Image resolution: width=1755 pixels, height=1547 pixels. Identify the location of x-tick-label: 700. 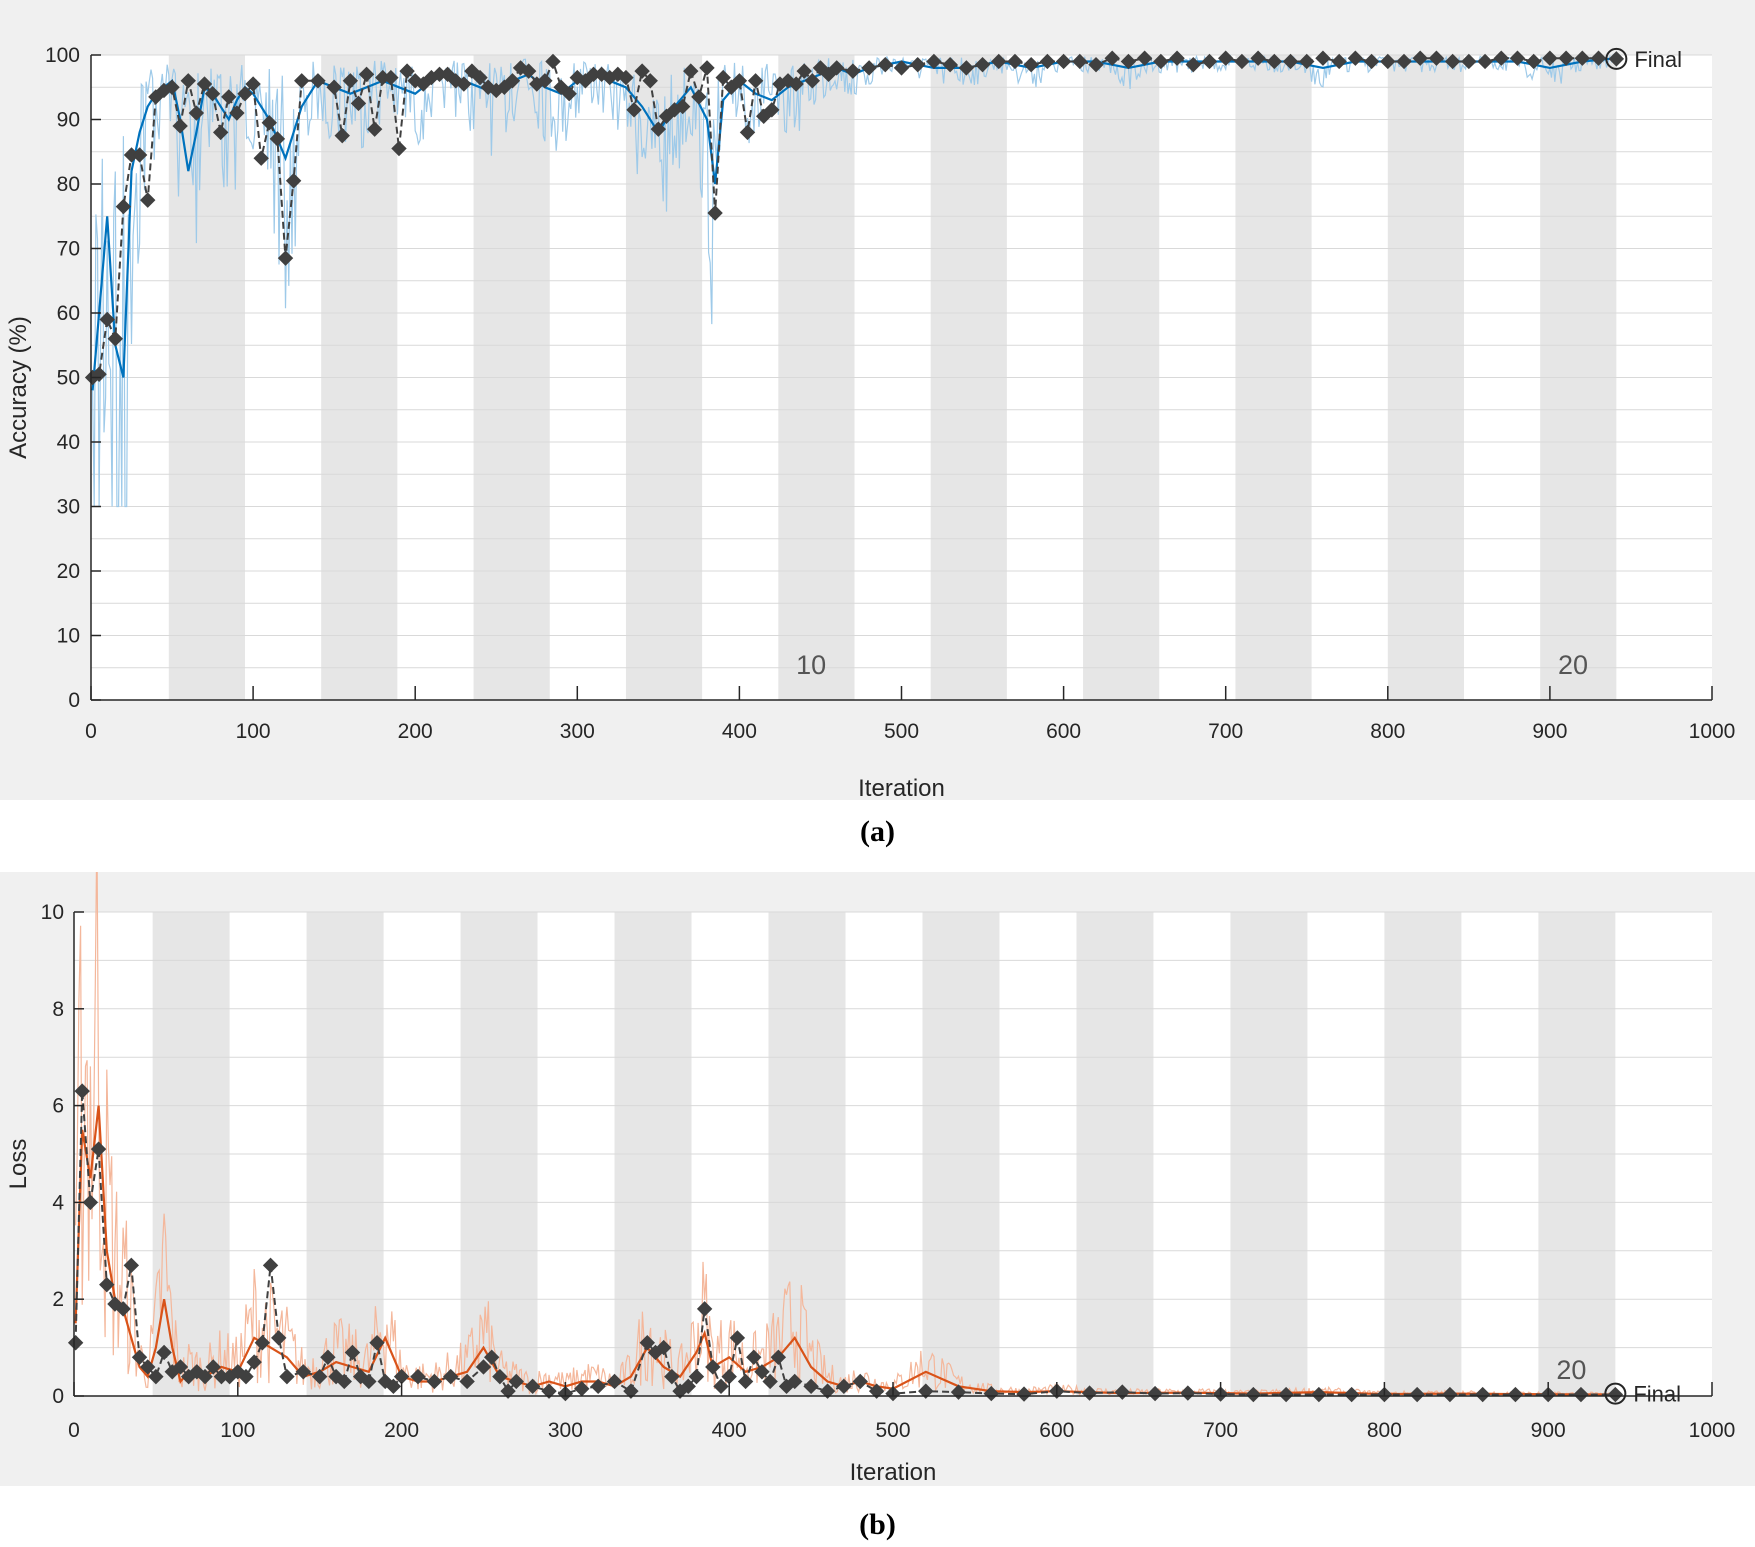
(1225, 731).